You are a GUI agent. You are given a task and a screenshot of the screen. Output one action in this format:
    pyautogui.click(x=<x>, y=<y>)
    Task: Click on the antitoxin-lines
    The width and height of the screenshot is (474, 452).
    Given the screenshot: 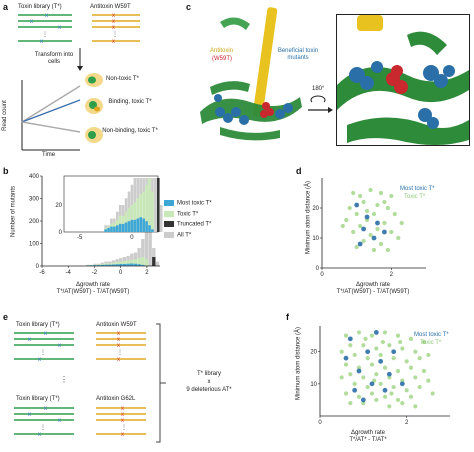 What is the action you would take?
    pyautogui.click(x=116, y=28)
    